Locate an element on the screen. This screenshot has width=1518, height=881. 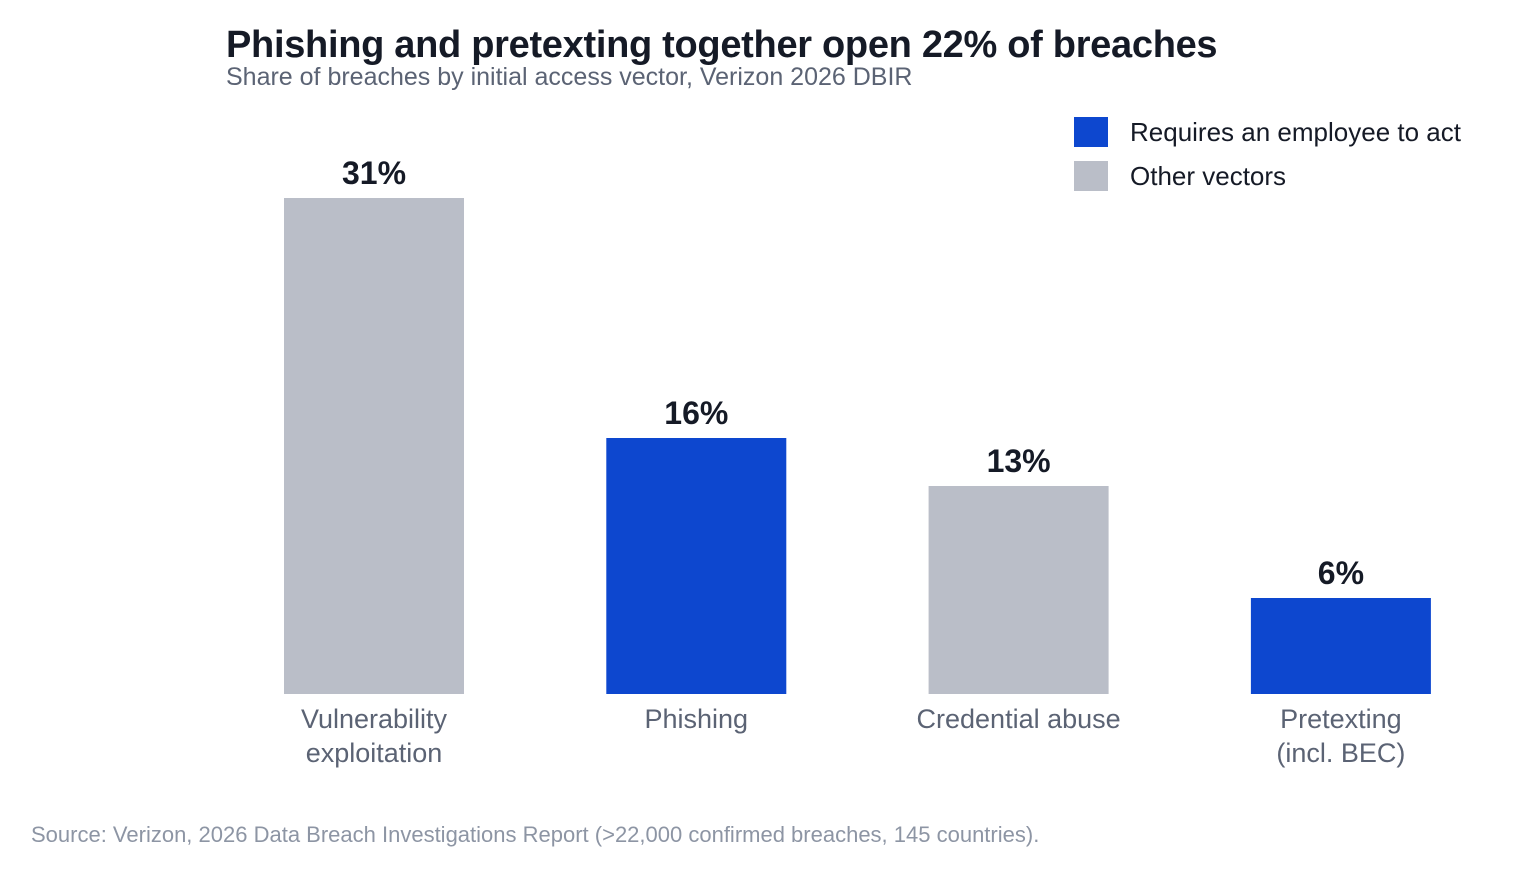
category-label-0-1: exploitation is located at coordinates (374, 753).